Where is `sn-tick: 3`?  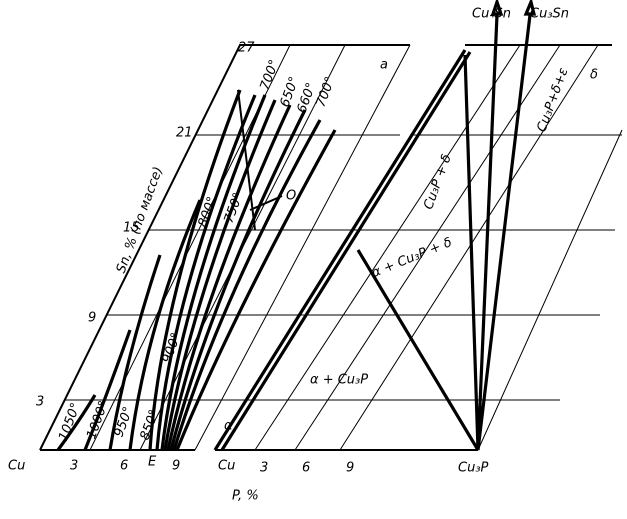
sn-tick: 3 is located at coordinates (40, 402).